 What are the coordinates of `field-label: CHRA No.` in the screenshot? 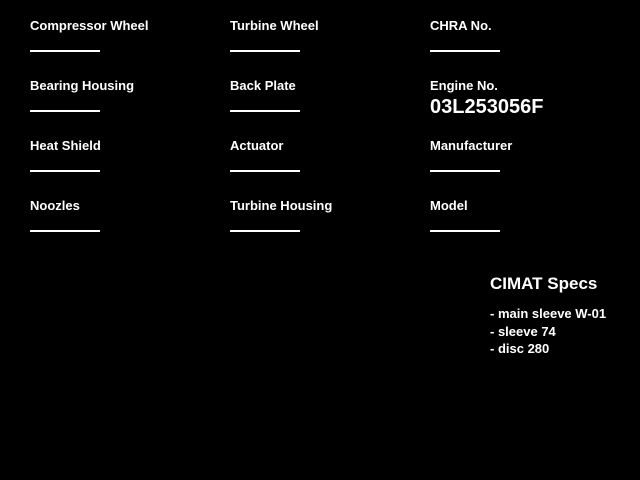 It's located at (461, 25).